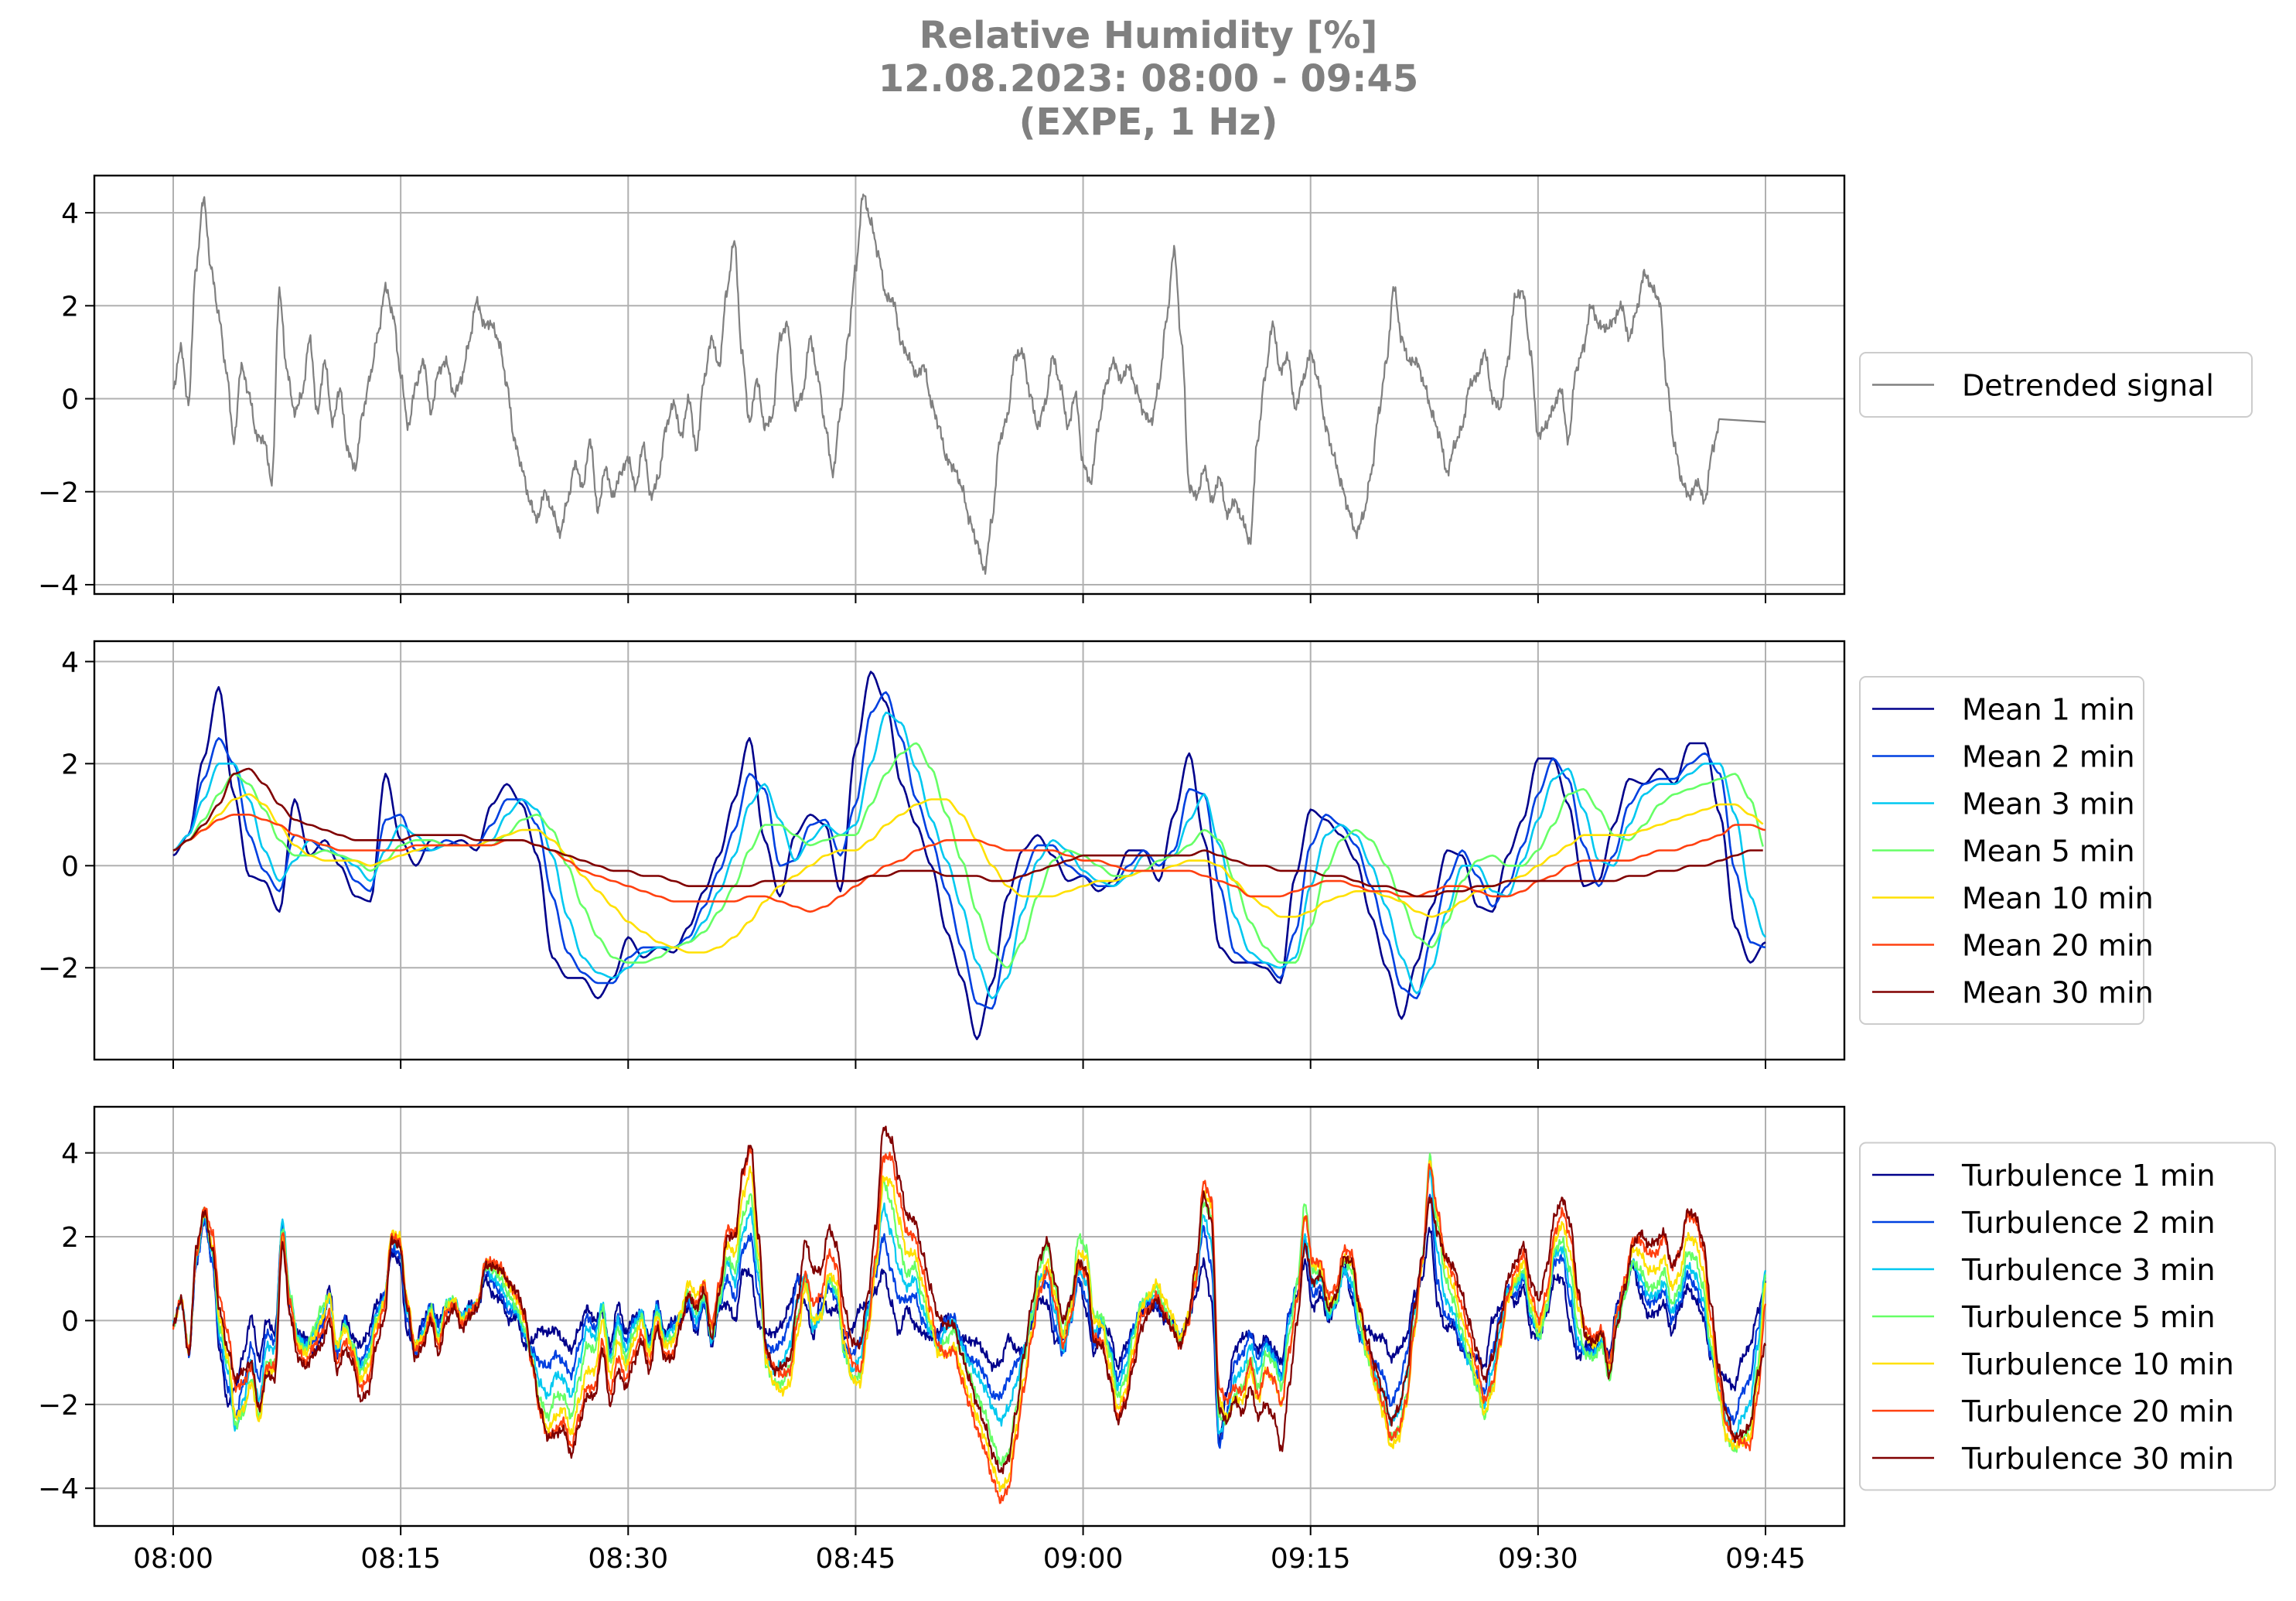  Describe the element at coordinates (2088, 1317) in the screenshot. I see `legend-label: Turbulence 5 min` at that location.